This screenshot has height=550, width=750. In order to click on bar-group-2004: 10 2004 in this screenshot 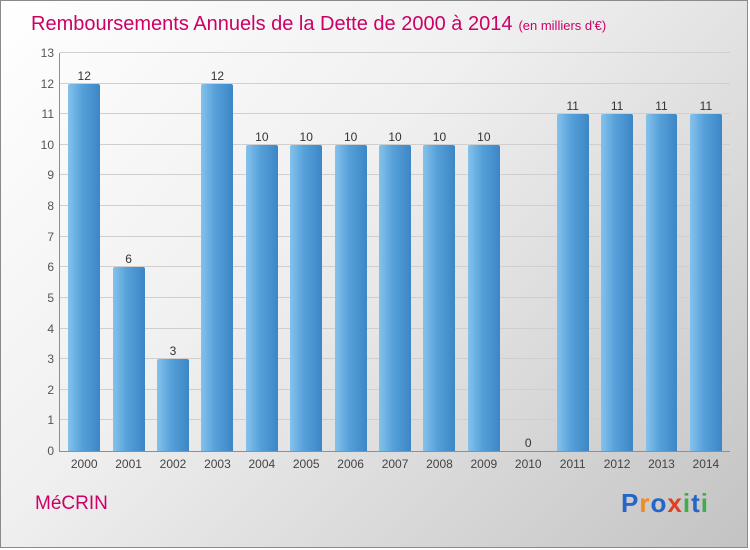, I will do `click(262, 262)`.